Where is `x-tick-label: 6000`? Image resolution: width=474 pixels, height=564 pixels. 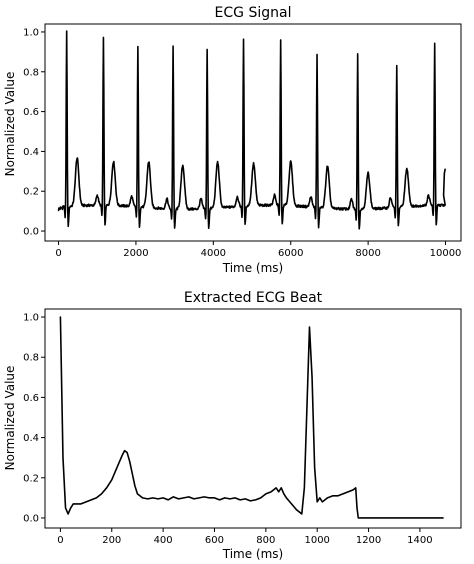
x-tick-label: 6000 is located at coordinates (290, 253).